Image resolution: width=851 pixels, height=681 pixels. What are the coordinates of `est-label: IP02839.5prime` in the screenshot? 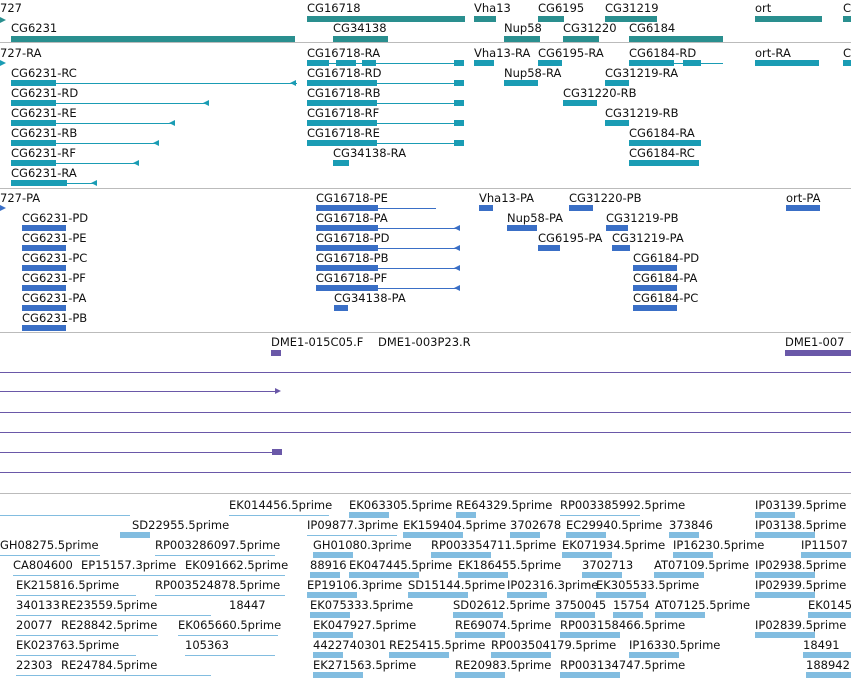 It's located at (801, 625).